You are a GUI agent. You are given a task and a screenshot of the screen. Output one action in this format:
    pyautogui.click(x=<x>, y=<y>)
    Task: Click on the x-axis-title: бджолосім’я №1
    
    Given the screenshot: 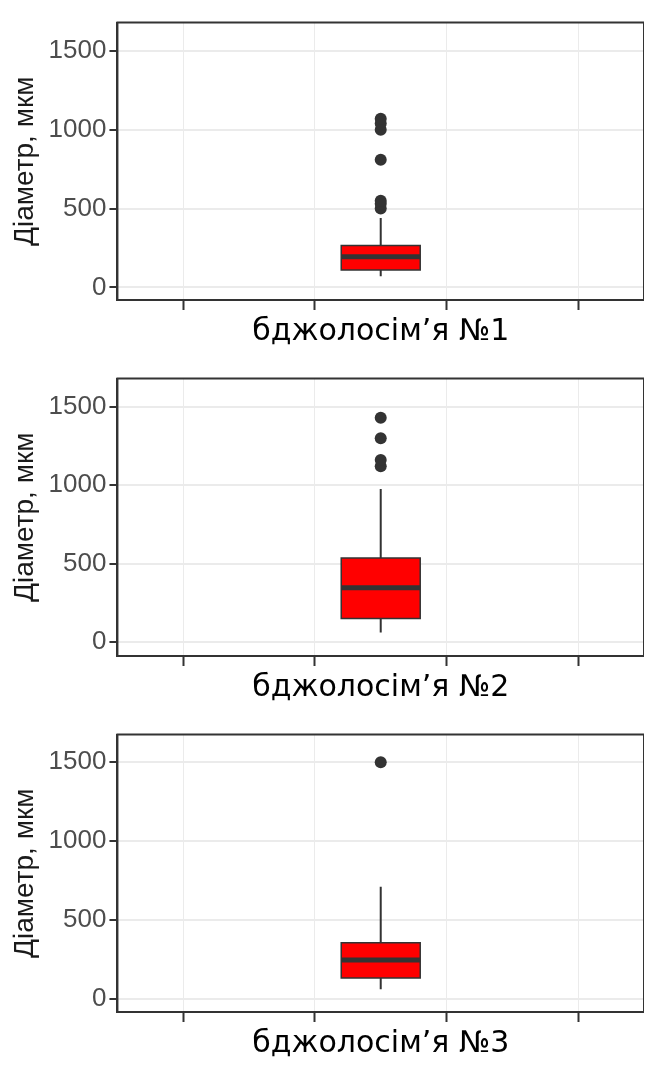 What is the action you would take?
    pyautogui.click(x=381, y=329)
    